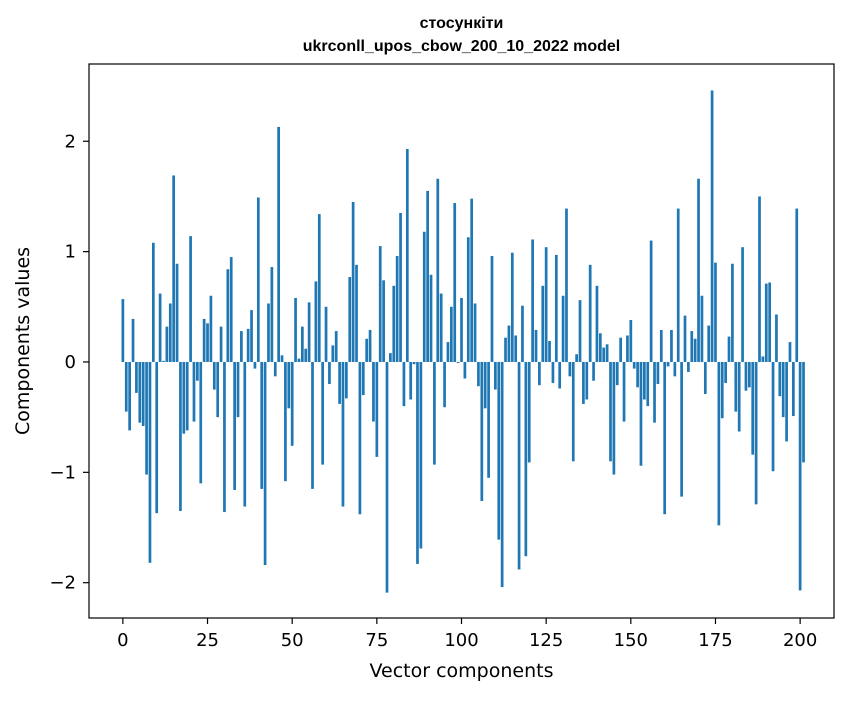 This screenshot has width=847, height=701. I want to click on x-tick-label: 200, so click(800, 640).